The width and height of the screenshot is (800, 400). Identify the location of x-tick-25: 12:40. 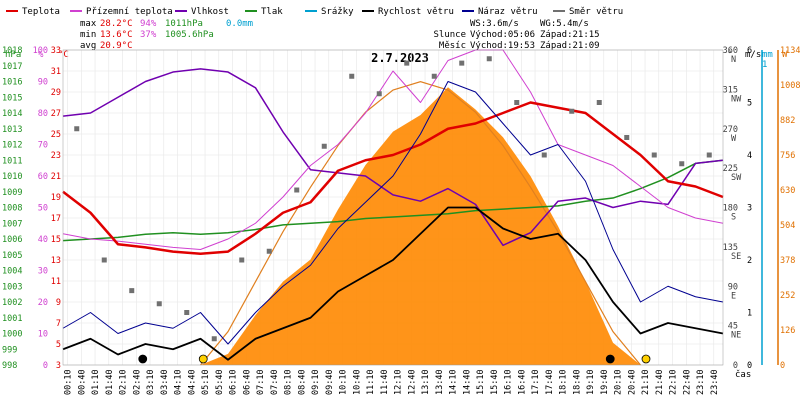
(412, 382).